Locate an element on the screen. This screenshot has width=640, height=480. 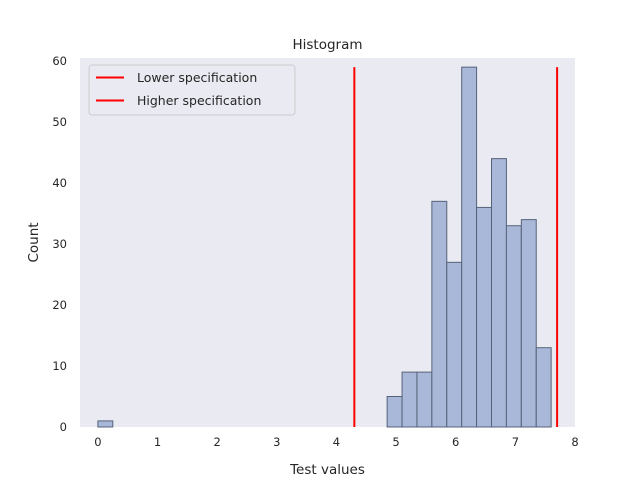
x-tick-label: 5 is located at coordinates (395, 442).